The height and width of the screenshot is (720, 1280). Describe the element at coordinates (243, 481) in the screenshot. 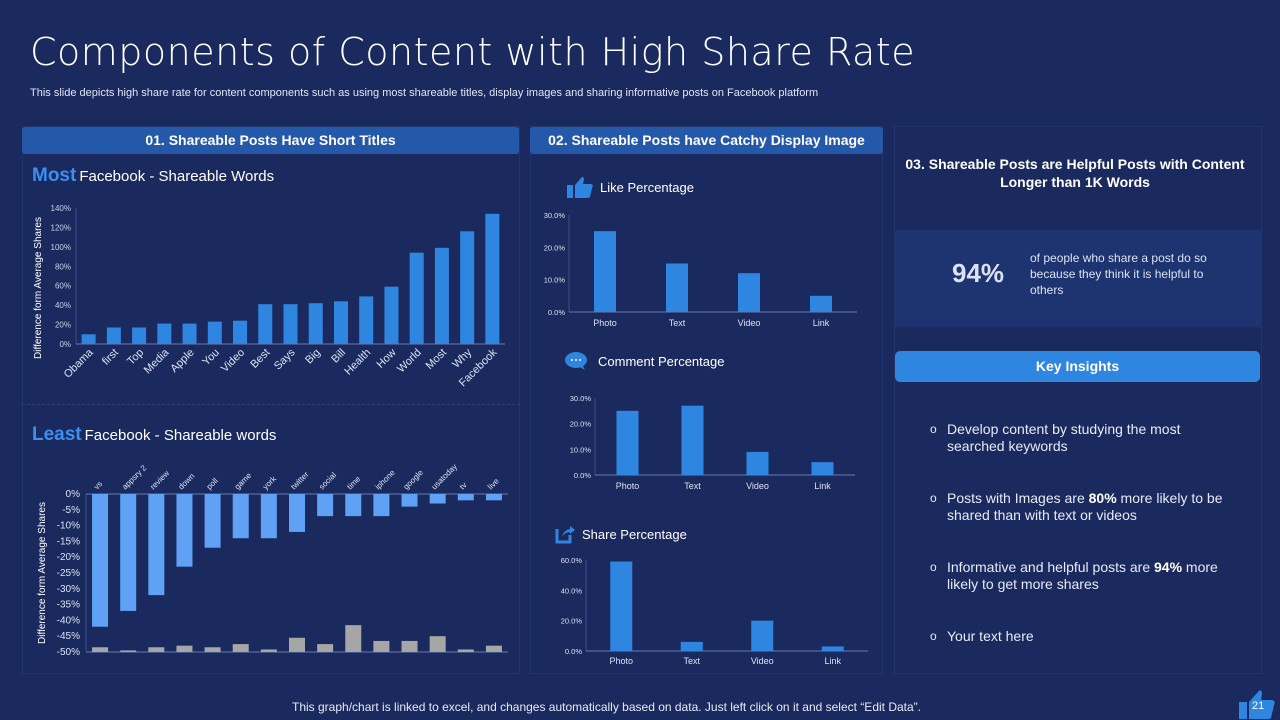

I see `x-tick-label: game` at that location.